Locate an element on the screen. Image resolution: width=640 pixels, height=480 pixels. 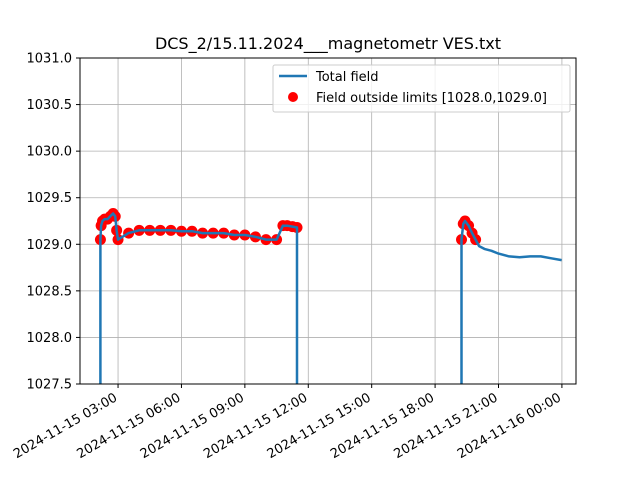
y-tick-label: 1031.0 is located at coordinates (50, 59).